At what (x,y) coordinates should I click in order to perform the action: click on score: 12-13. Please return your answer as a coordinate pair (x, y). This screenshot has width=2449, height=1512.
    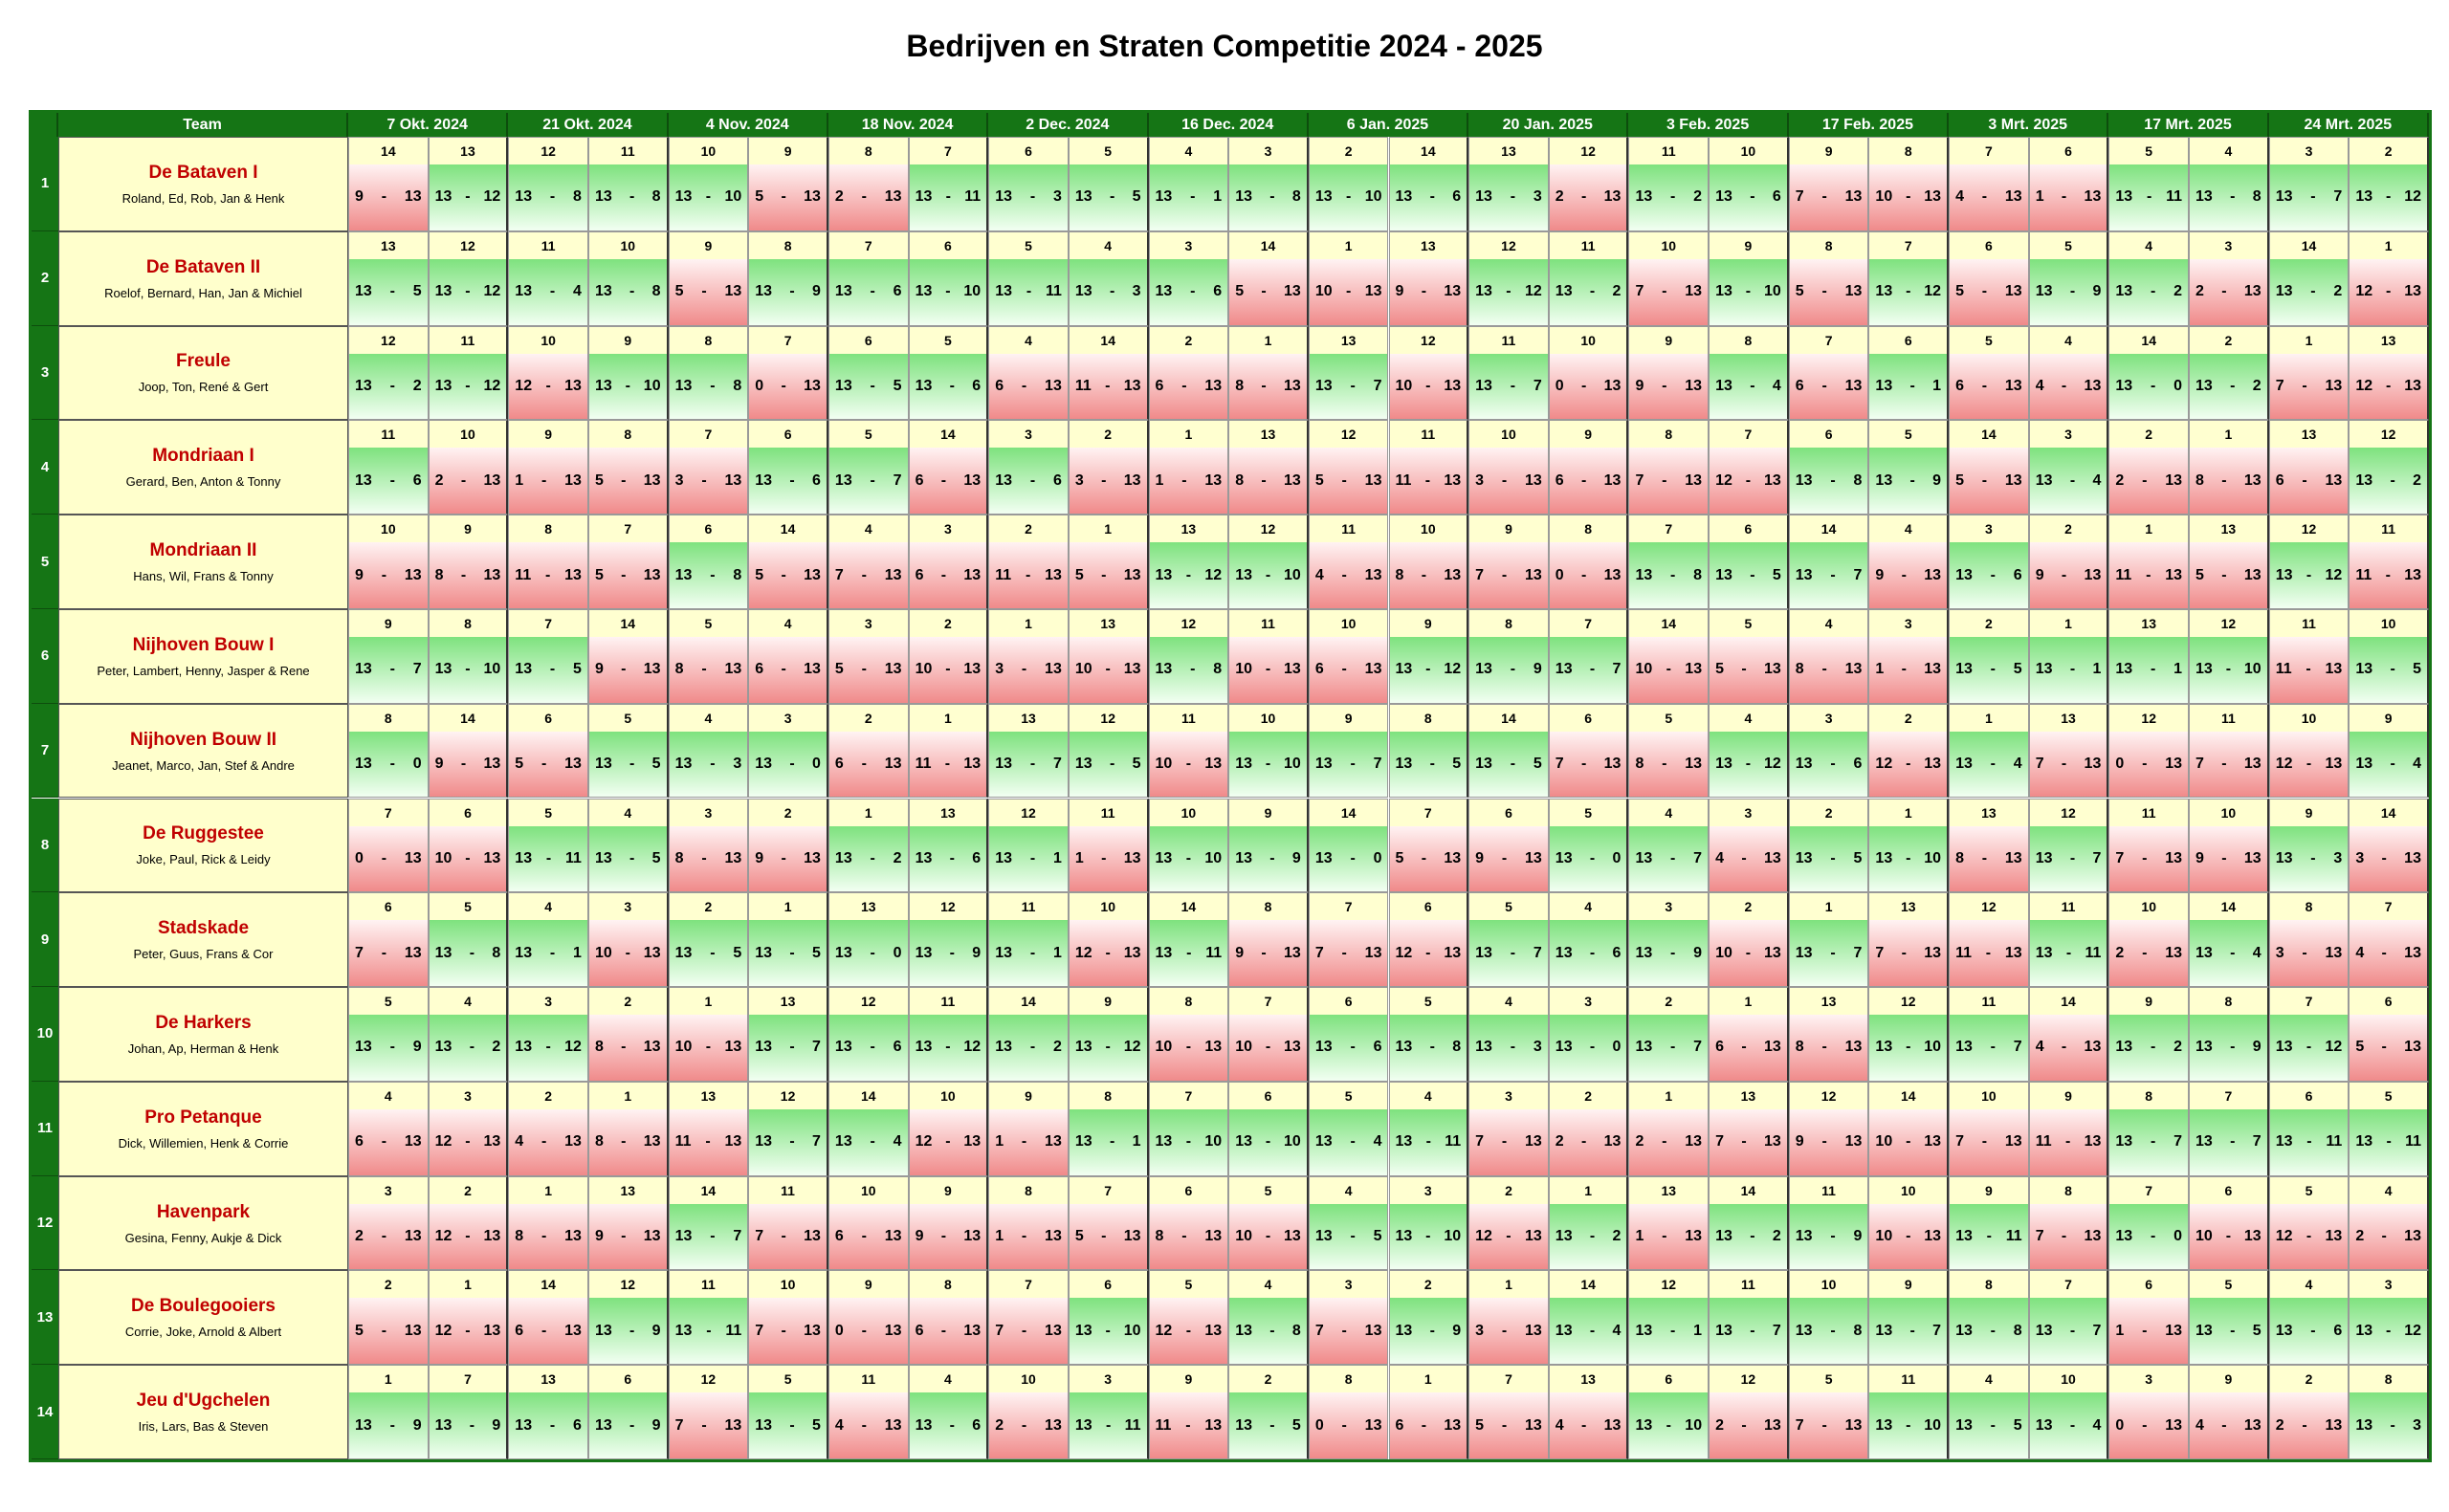
    Looking at the image, I should click on (2388, 386).